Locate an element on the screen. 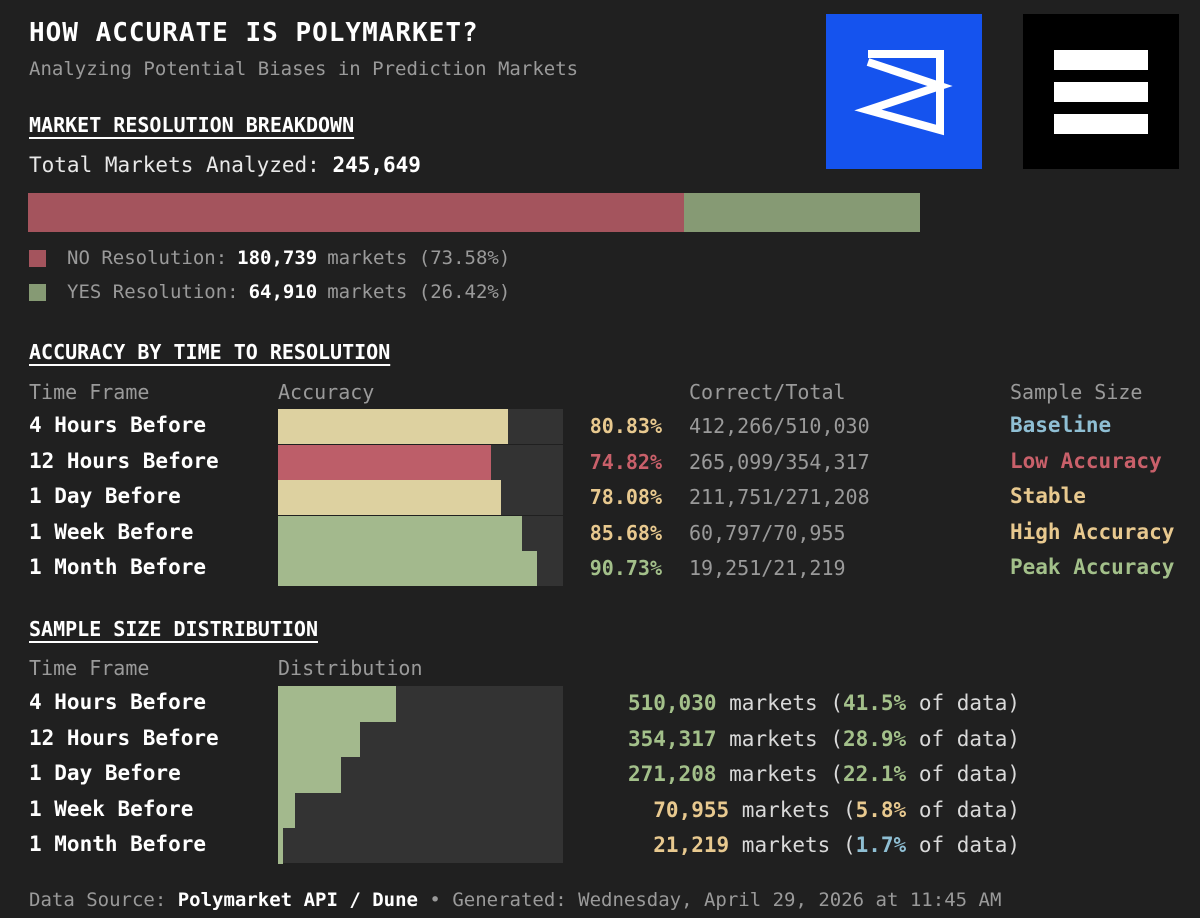 This screenshot has height=918, width=1200. distribution-row-label: 1 Week Before is located at coordinates (111, 808).